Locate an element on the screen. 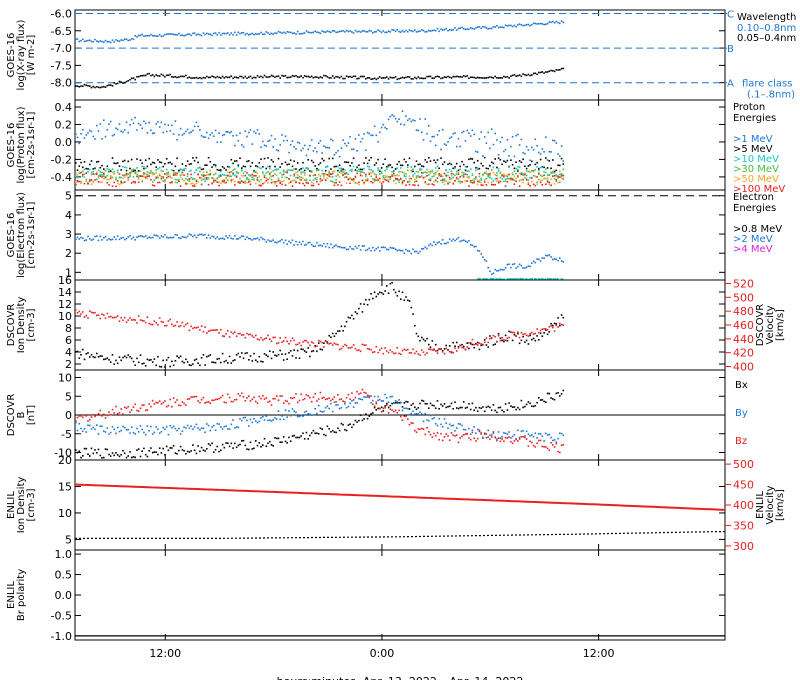 The width and height of the screenshot is (800, 684). ytick-label: 15 is located at coordinates (65, 486).